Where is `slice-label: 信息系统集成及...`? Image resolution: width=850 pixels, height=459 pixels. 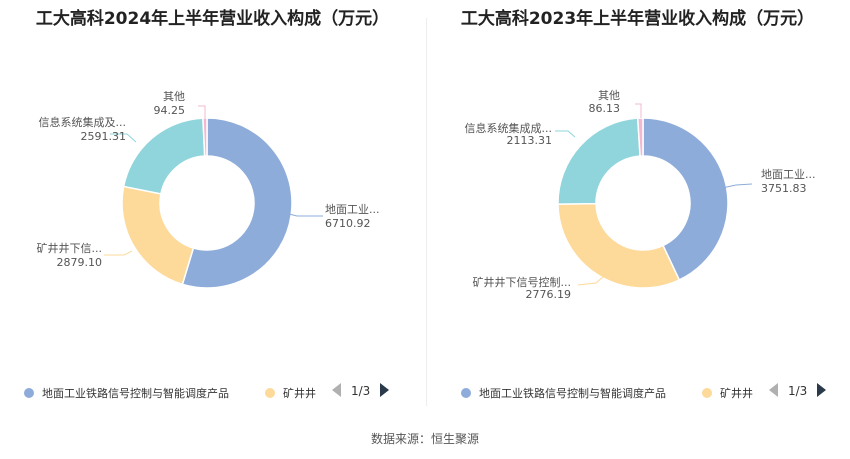
slice-label: 信息系统集成及... is located at coordinates (83, 122).